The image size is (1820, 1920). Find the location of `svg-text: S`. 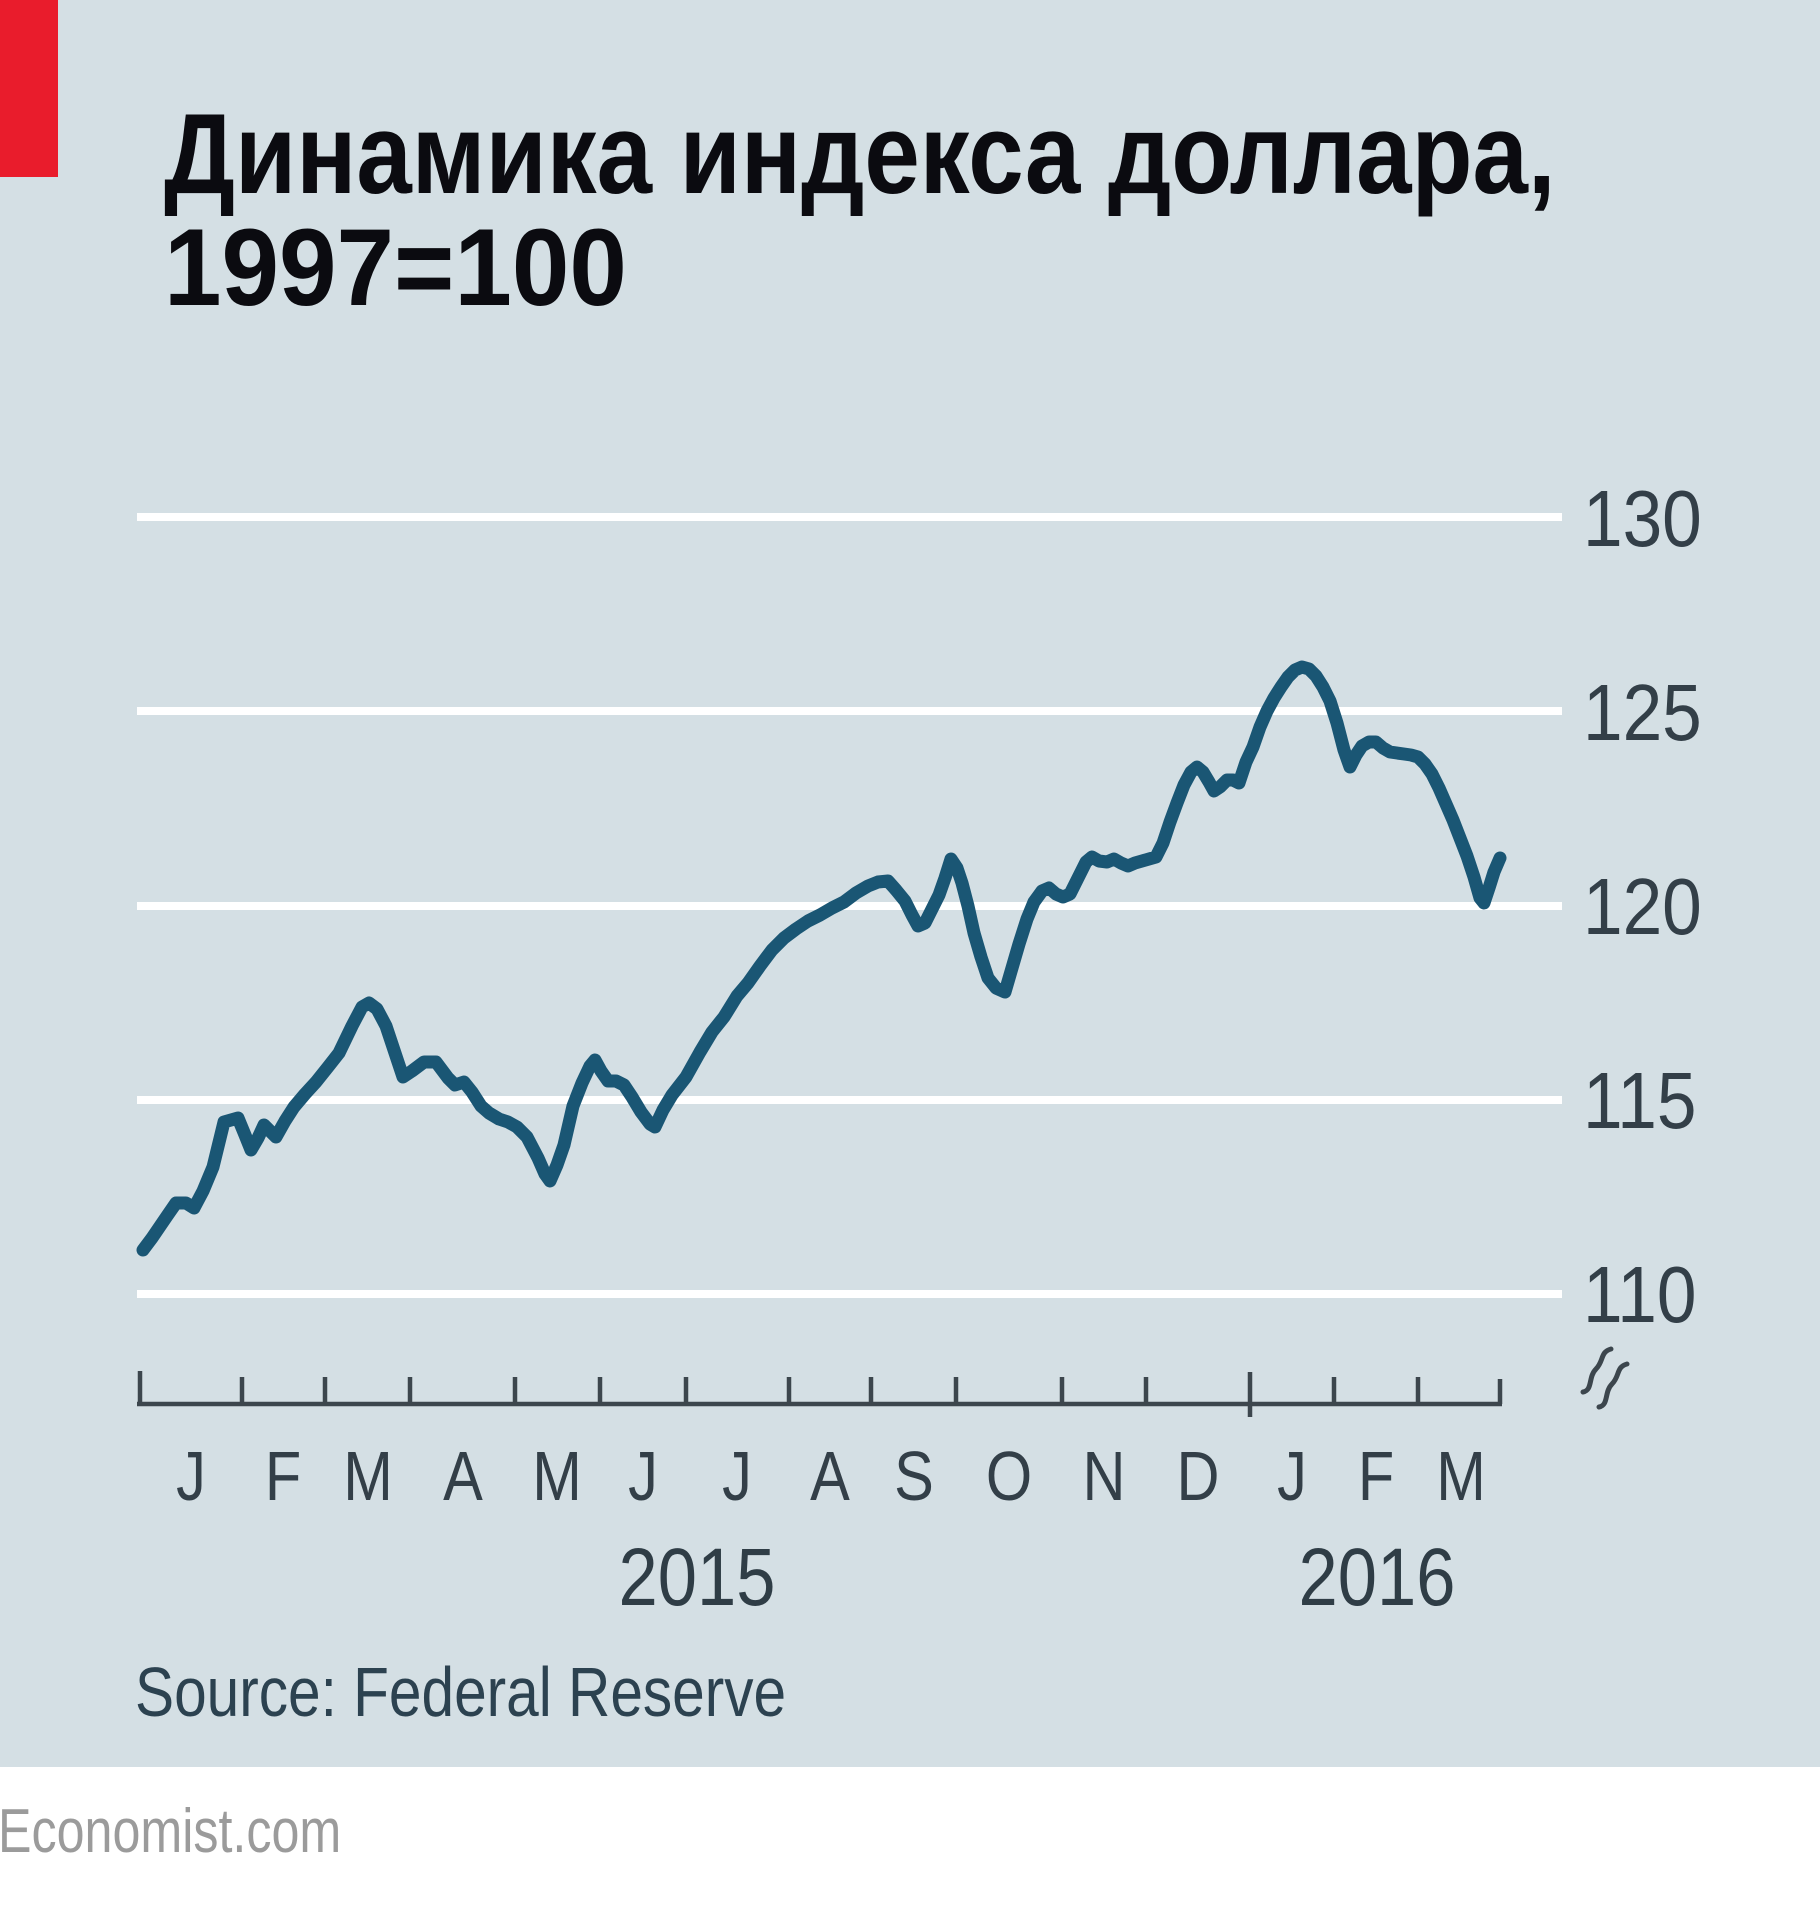

svg-text: S is located at coordinates (914, 1475).